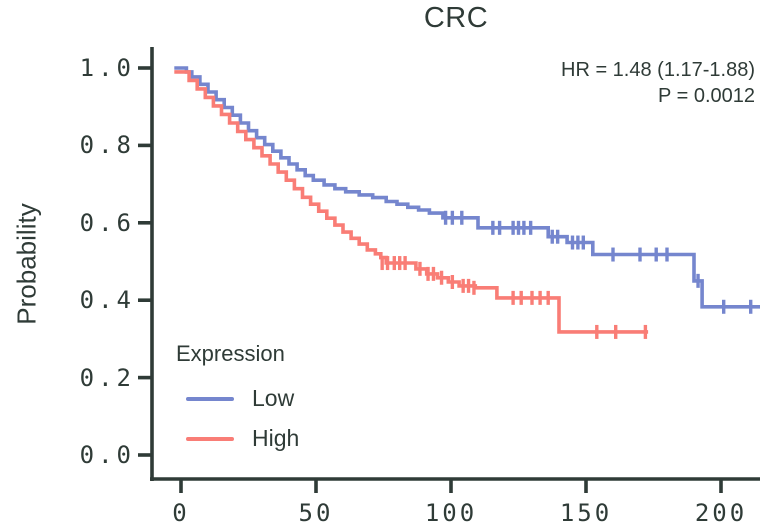 Image resolution: width=760 pixels, height=531 pixels. I want to click on legend-label-low: Low, so click(273, 398).